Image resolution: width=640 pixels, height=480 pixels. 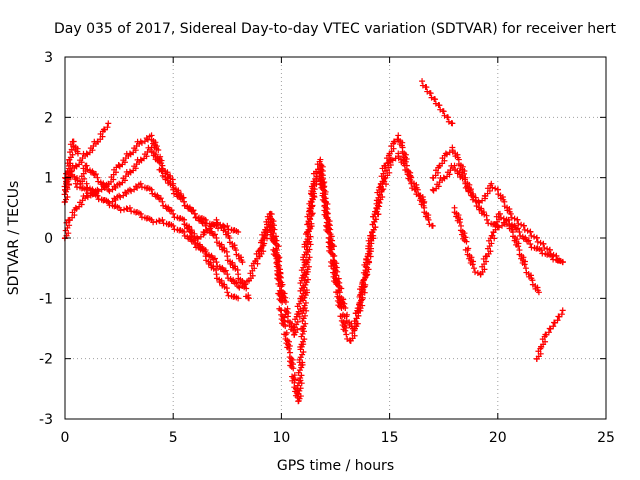 What do you see at coordinates (281, 438) in the screenshot?
I see `x-tick-label: 10` at bounding box center [281, 438].